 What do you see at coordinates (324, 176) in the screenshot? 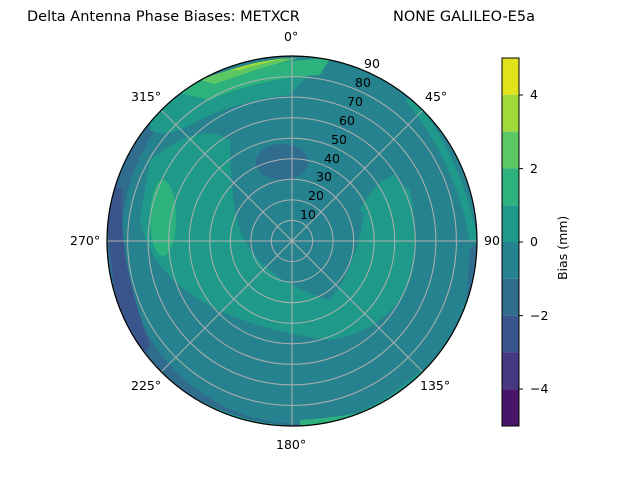
I see `radial-label-30: 30` at bounding box center [324, 176].